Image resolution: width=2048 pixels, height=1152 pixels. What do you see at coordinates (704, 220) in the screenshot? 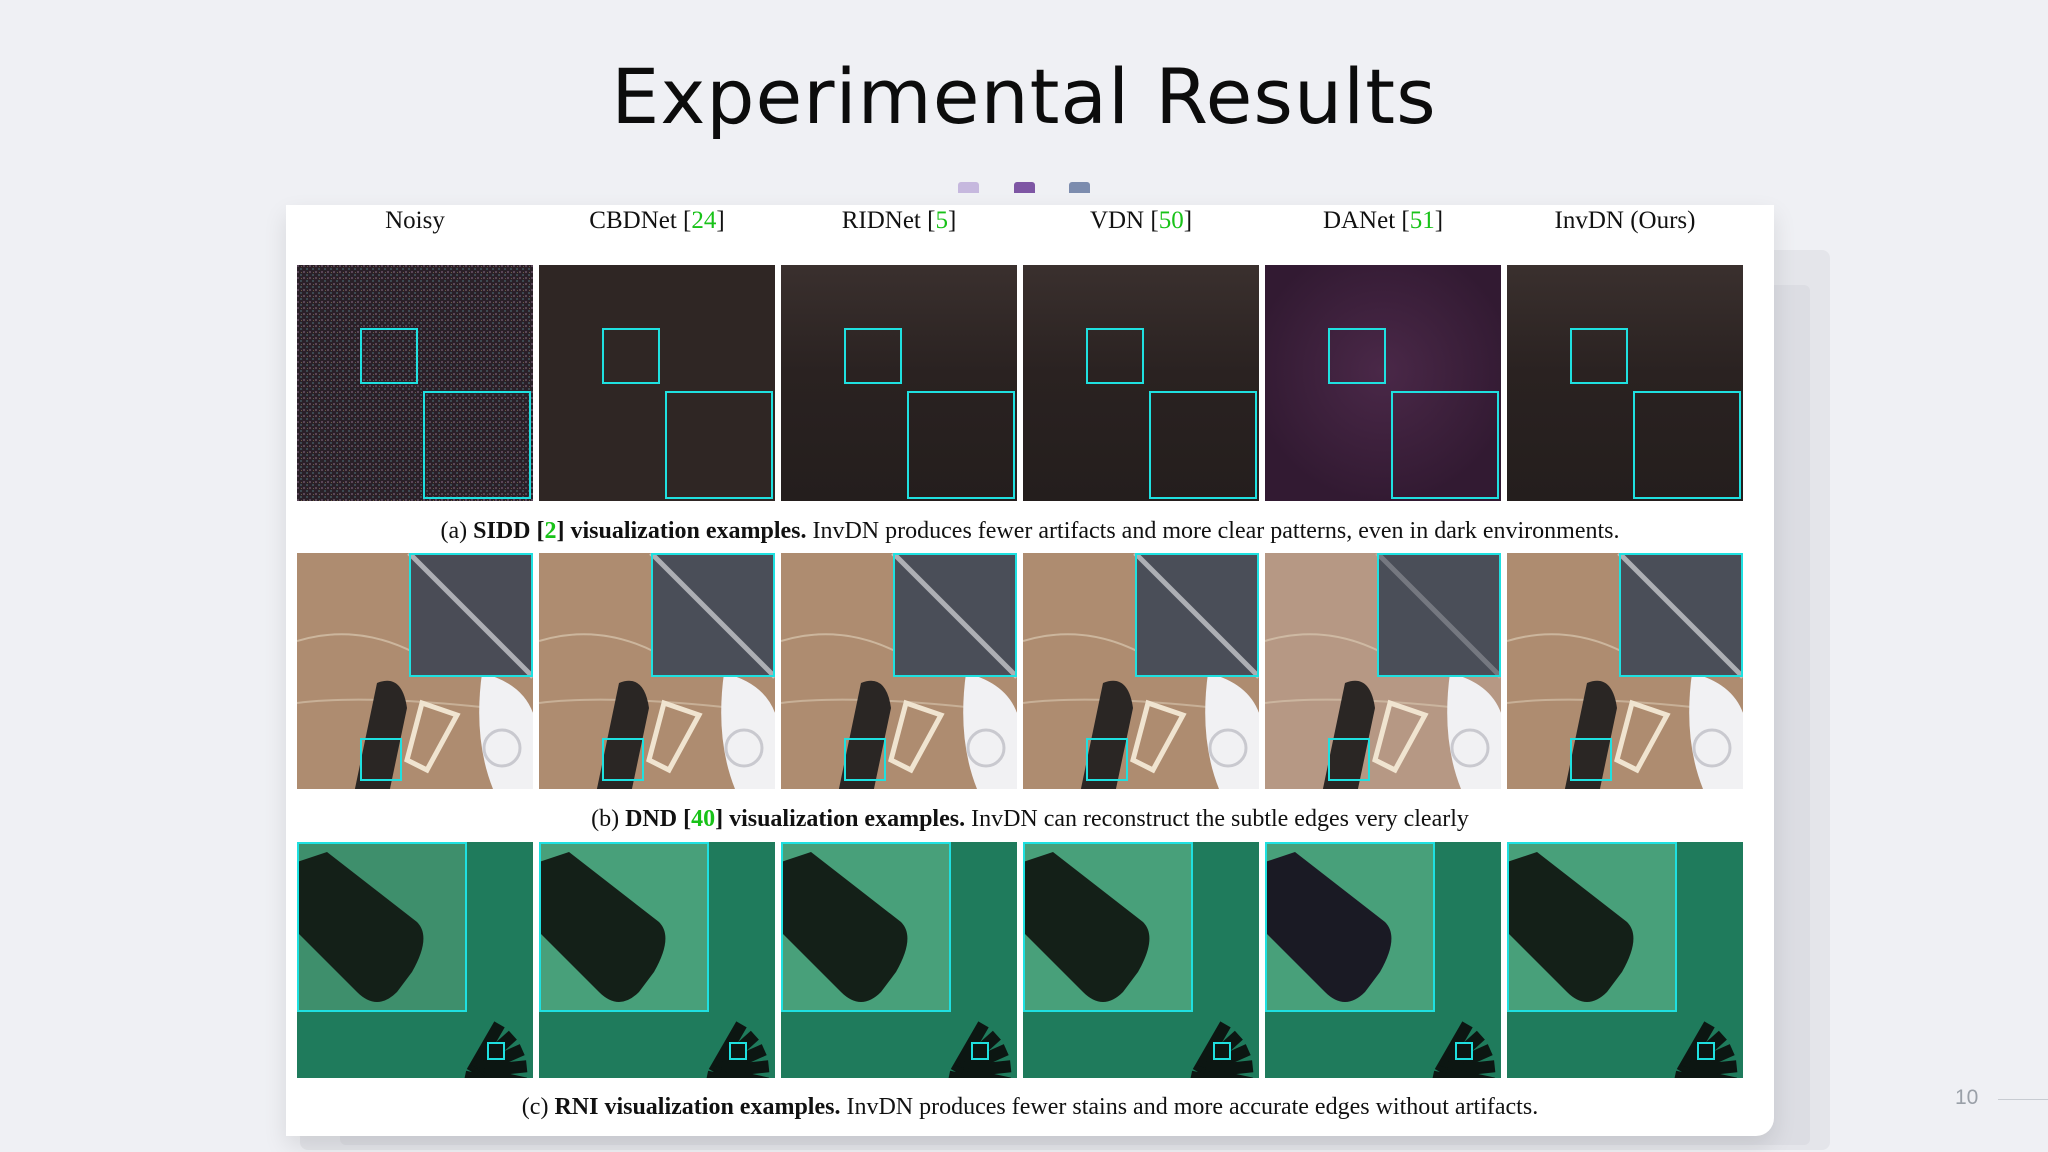
I see `citation-ref: 24` at bounding box center [704, 220].